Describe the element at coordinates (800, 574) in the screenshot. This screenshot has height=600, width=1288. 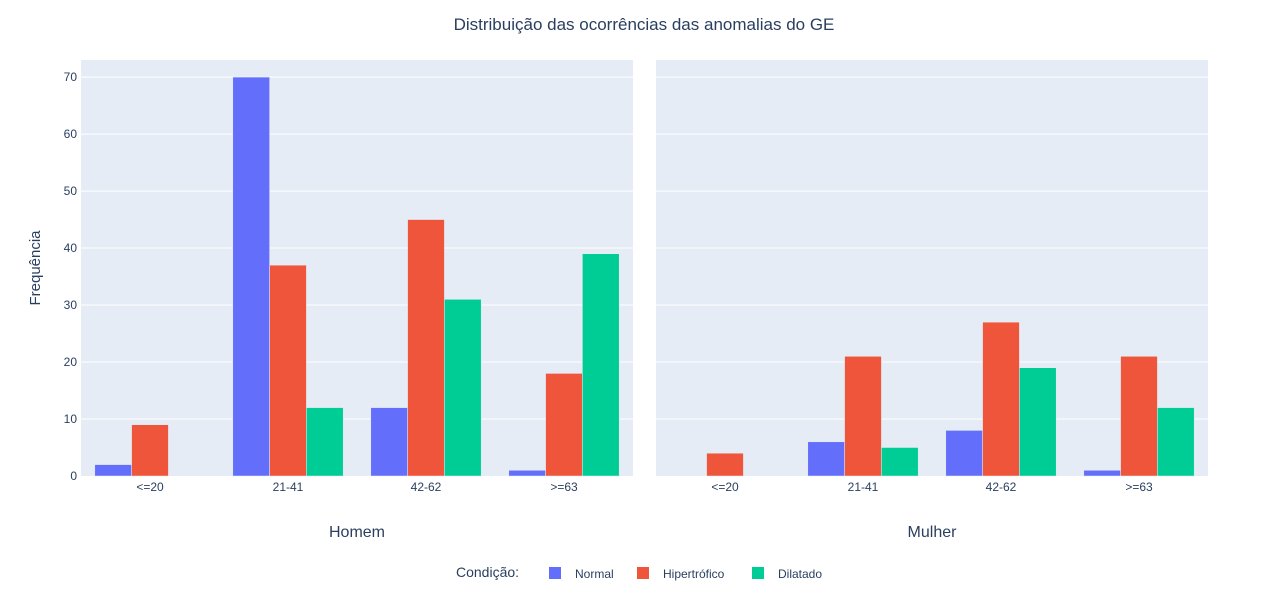
I see `legend-label-dilatado: Dilatado` at that location.